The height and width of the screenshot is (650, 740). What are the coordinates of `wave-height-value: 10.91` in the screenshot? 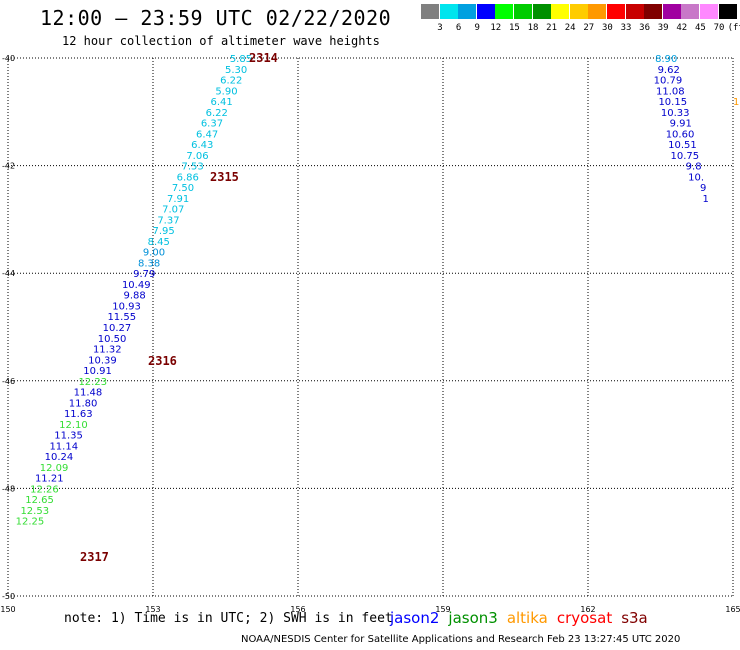 It's located at (97, 371).